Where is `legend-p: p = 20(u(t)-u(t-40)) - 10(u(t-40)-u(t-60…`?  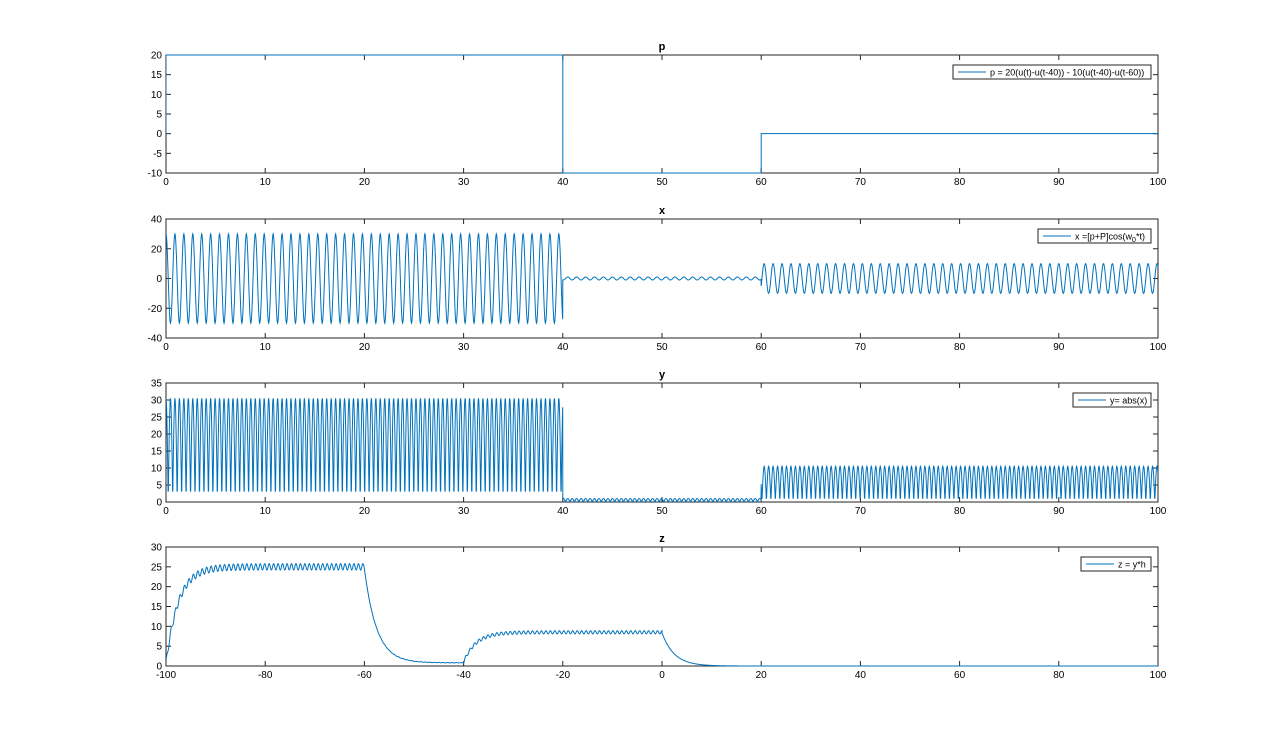 legend-p: p = 20(u(t)-u(t-40)) - 10(u(t-40)-u(t-60… is located at coordinates (1052, 72).